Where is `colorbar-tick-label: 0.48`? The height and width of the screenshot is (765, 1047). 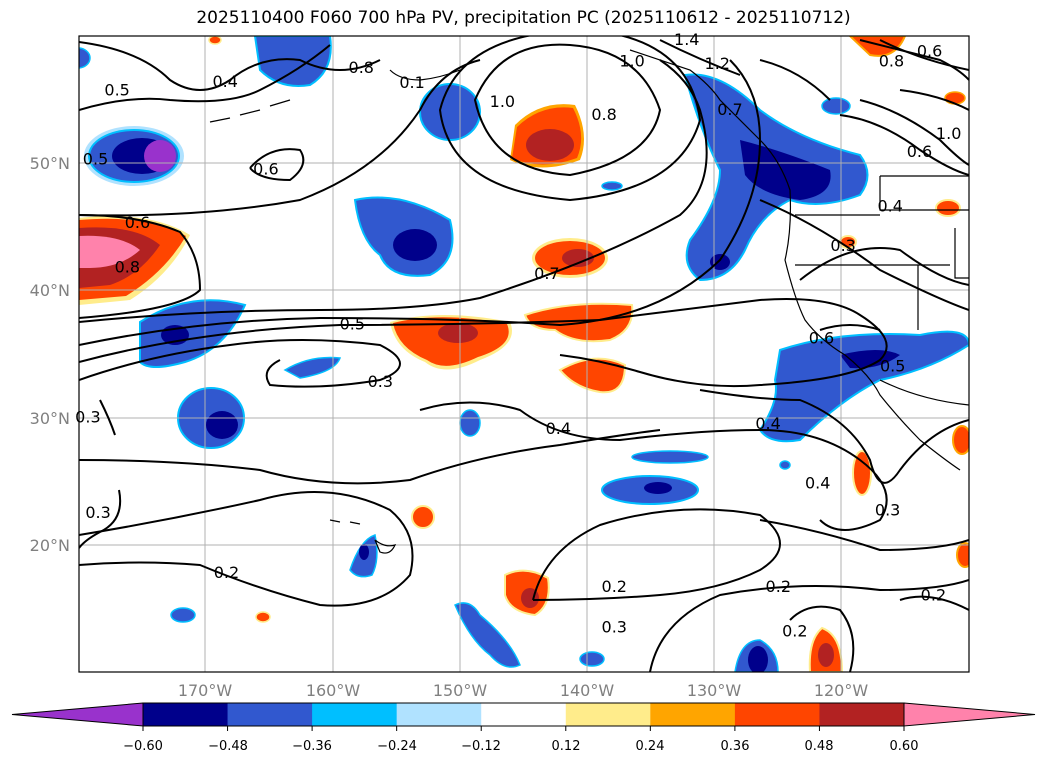
colorbar-tick-label: 0.48 is located at coordinates (819, 746).